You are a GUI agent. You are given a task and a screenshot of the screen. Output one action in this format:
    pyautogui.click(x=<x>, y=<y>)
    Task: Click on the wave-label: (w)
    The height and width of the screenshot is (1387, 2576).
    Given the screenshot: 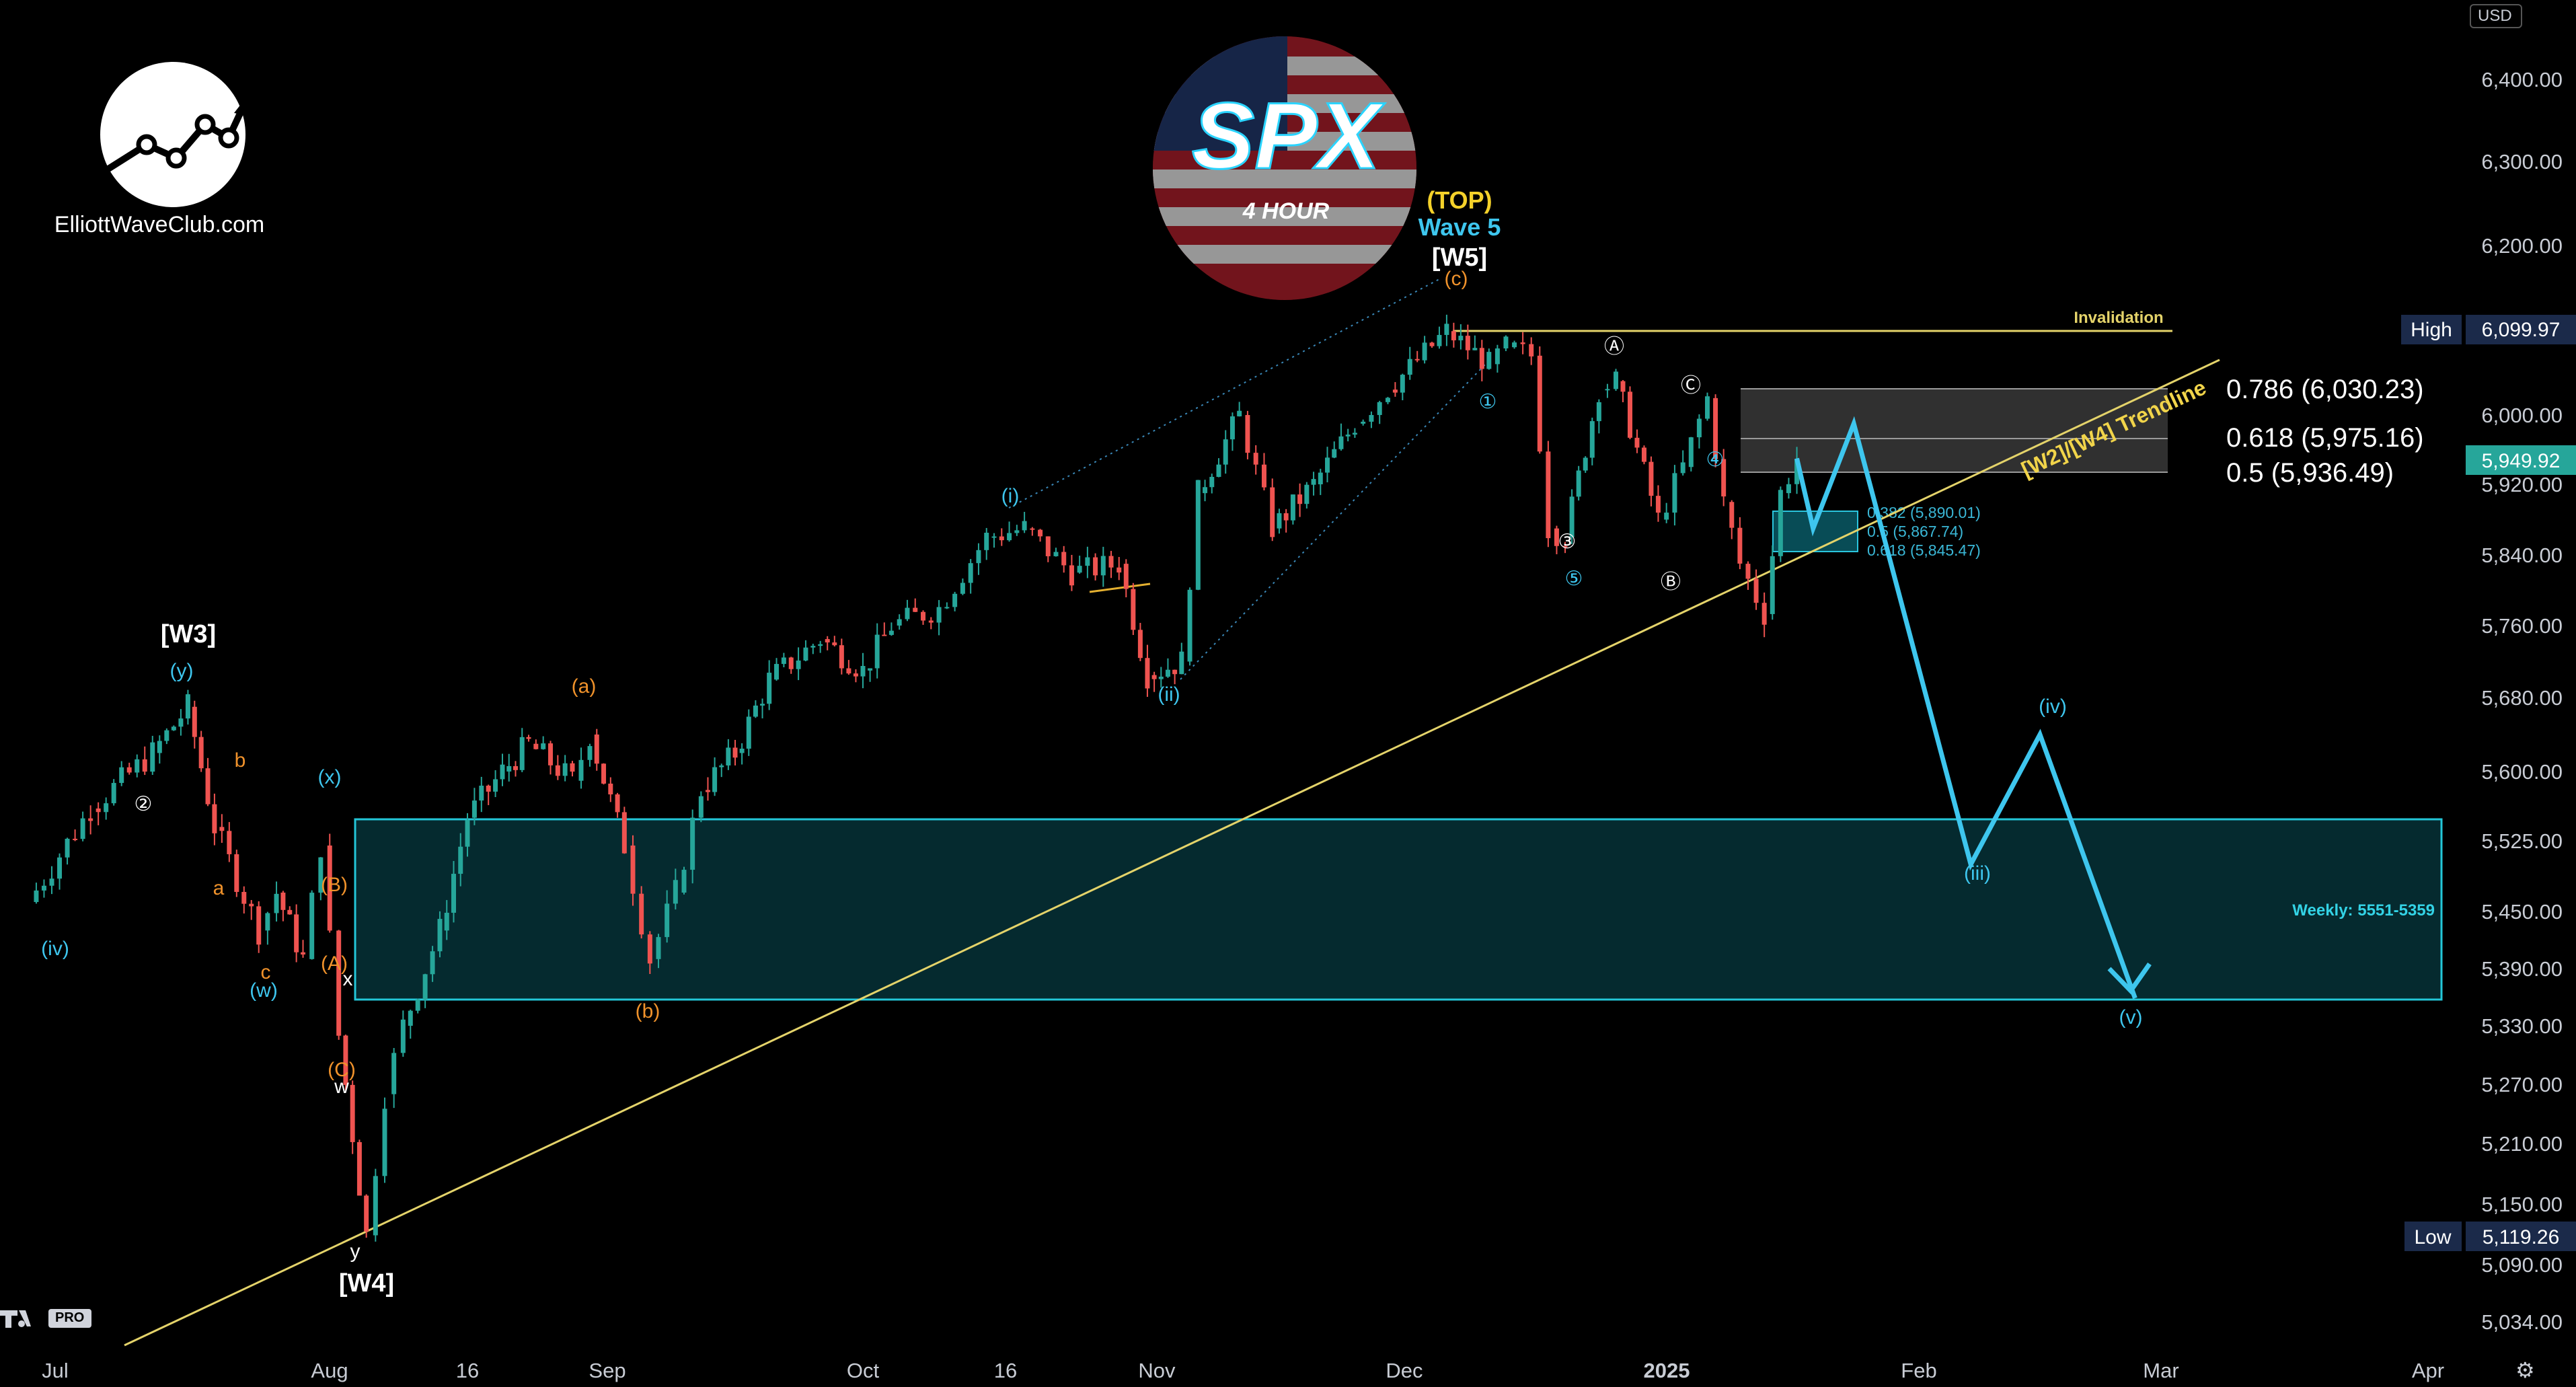 What is the action you would take?
    pyautogui.click(x=264, y=990)
    